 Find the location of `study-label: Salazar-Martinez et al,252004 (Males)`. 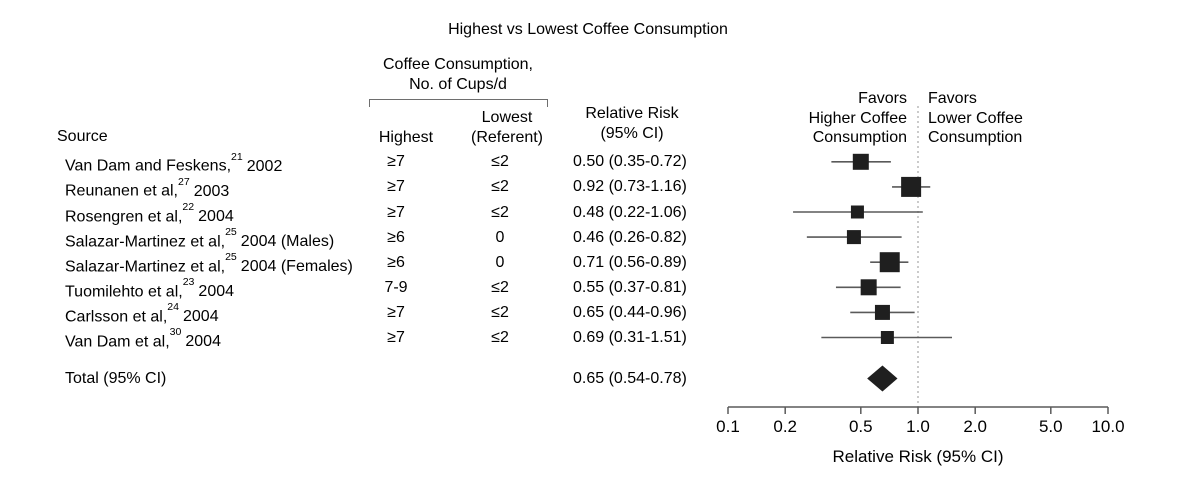

study-label: Salazar-Martinez et al,252004 (Males) is located at coordinates (200, 237).